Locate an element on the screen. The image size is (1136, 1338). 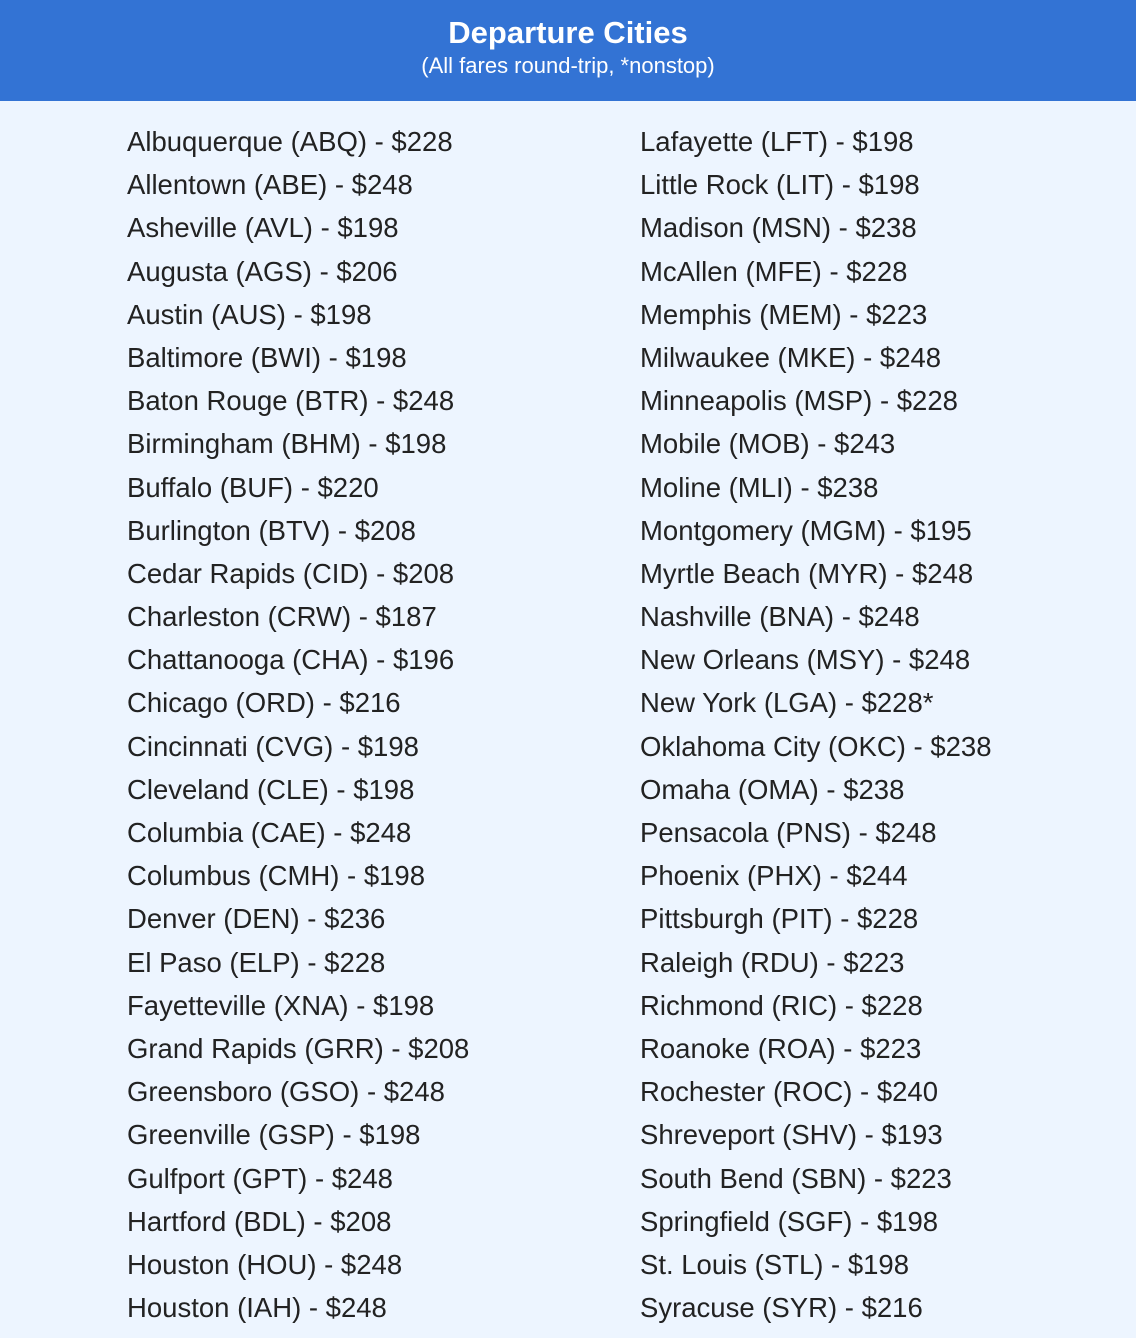
city-fare-item: Greensboro (GSO) - $248 is located at coordinates (286, 1092).